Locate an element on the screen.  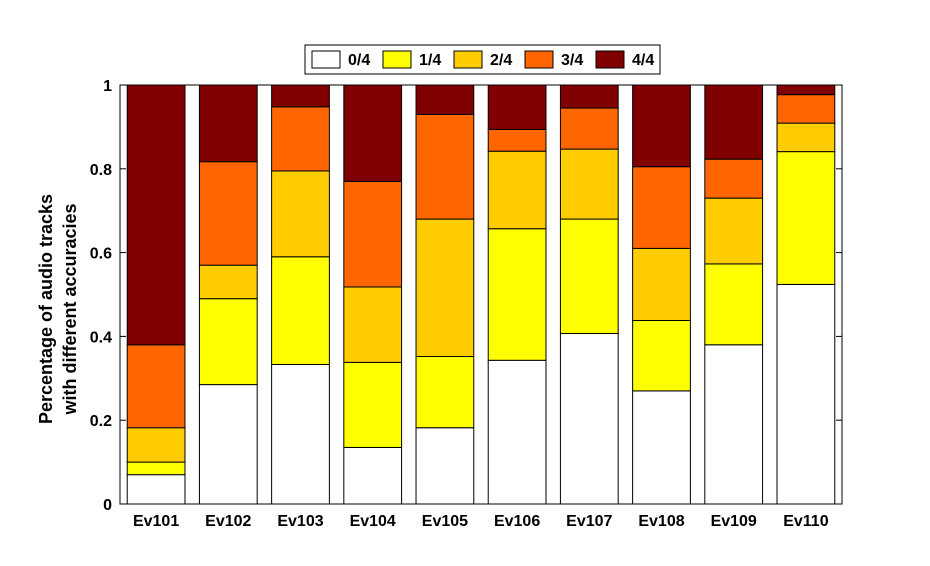
bar-Ev109-4/4 is located at coordinates (734, 122).